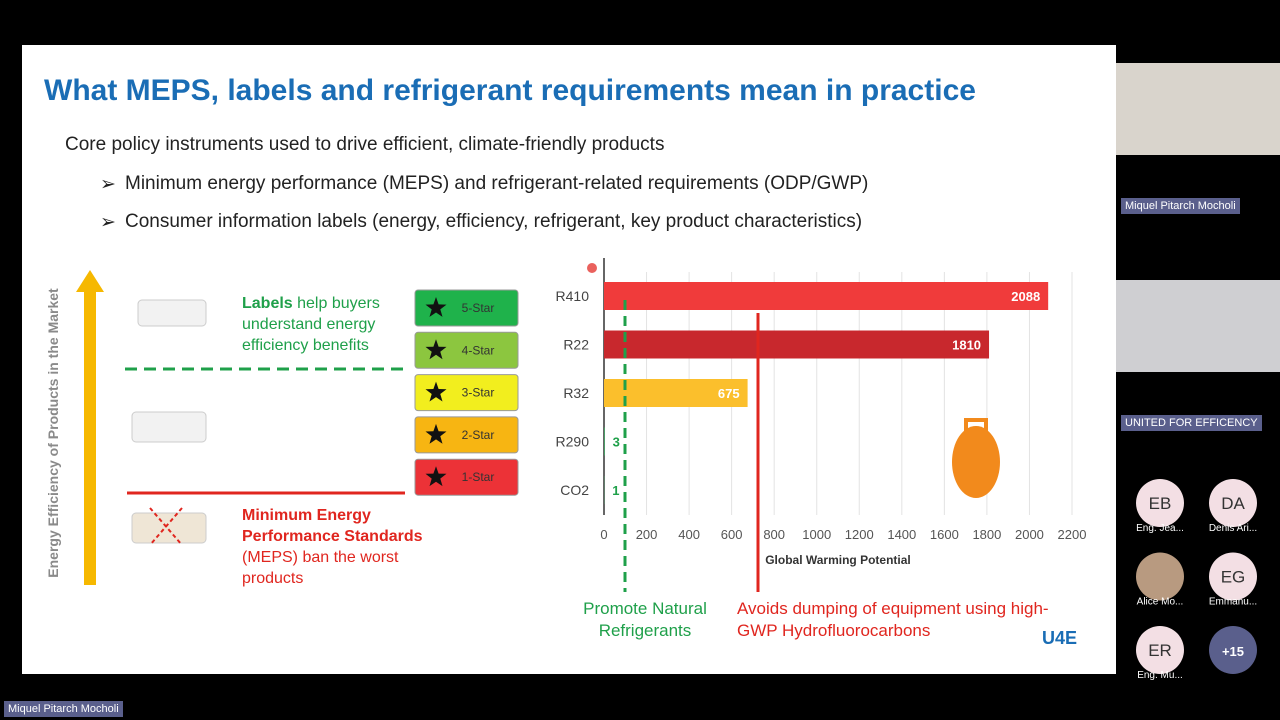 This screenshot has height=720, width=1280. Describe the element at coordinates (1025, 296) in the screenshot. I see `value-label: 2088` at that location.